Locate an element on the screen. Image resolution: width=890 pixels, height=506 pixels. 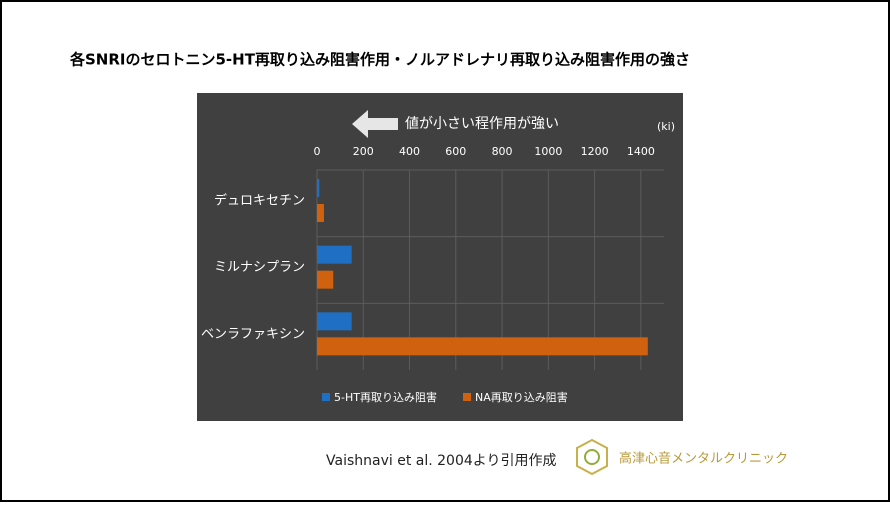
clinic-name: 高津心音メンタルクリニック is located at coordinates (703, 459).